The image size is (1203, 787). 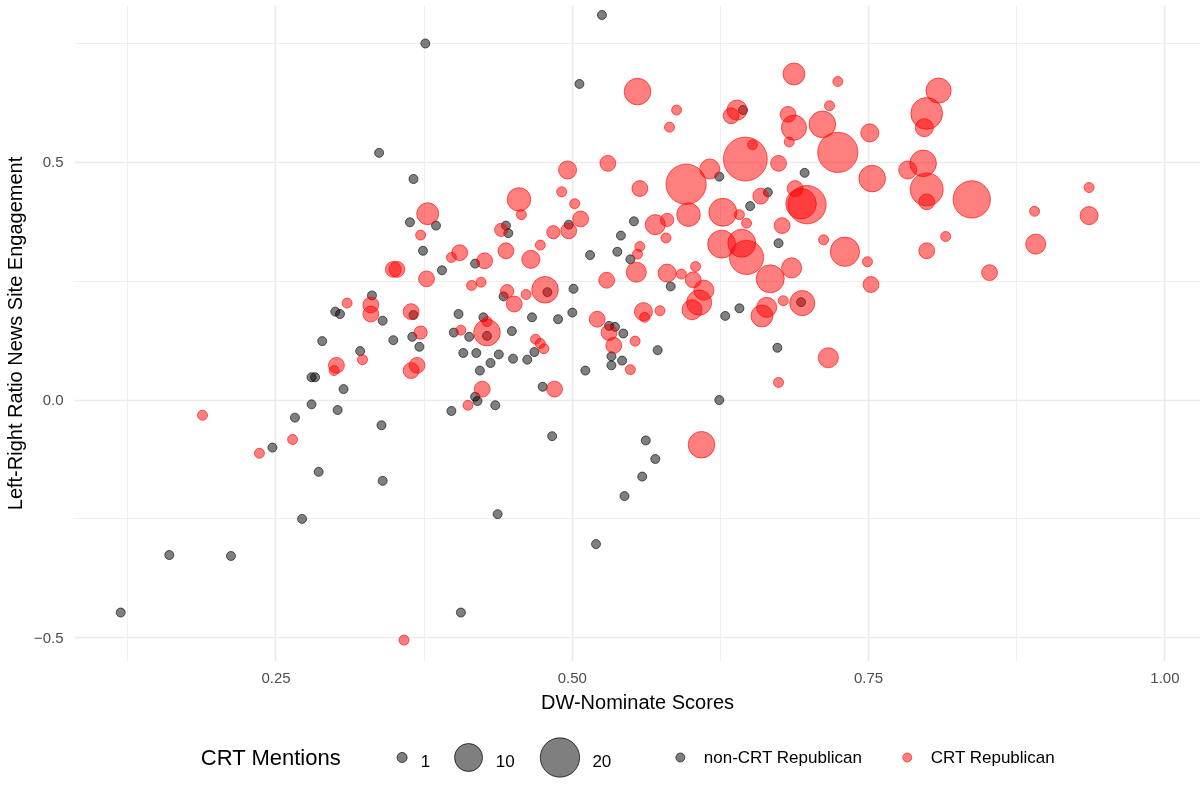 What do you see at coordinates (53, 400) in the screenshot?
I see `y-tick-label: 0.0` at bounding box center [53, 400].